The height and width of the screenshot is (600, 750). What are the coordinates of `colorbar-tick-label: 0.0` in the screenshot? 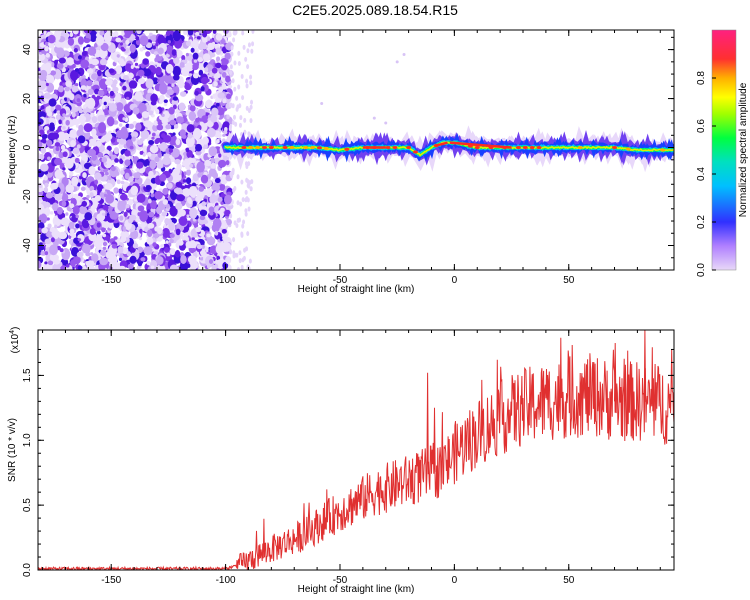 It's located at (701, 270).